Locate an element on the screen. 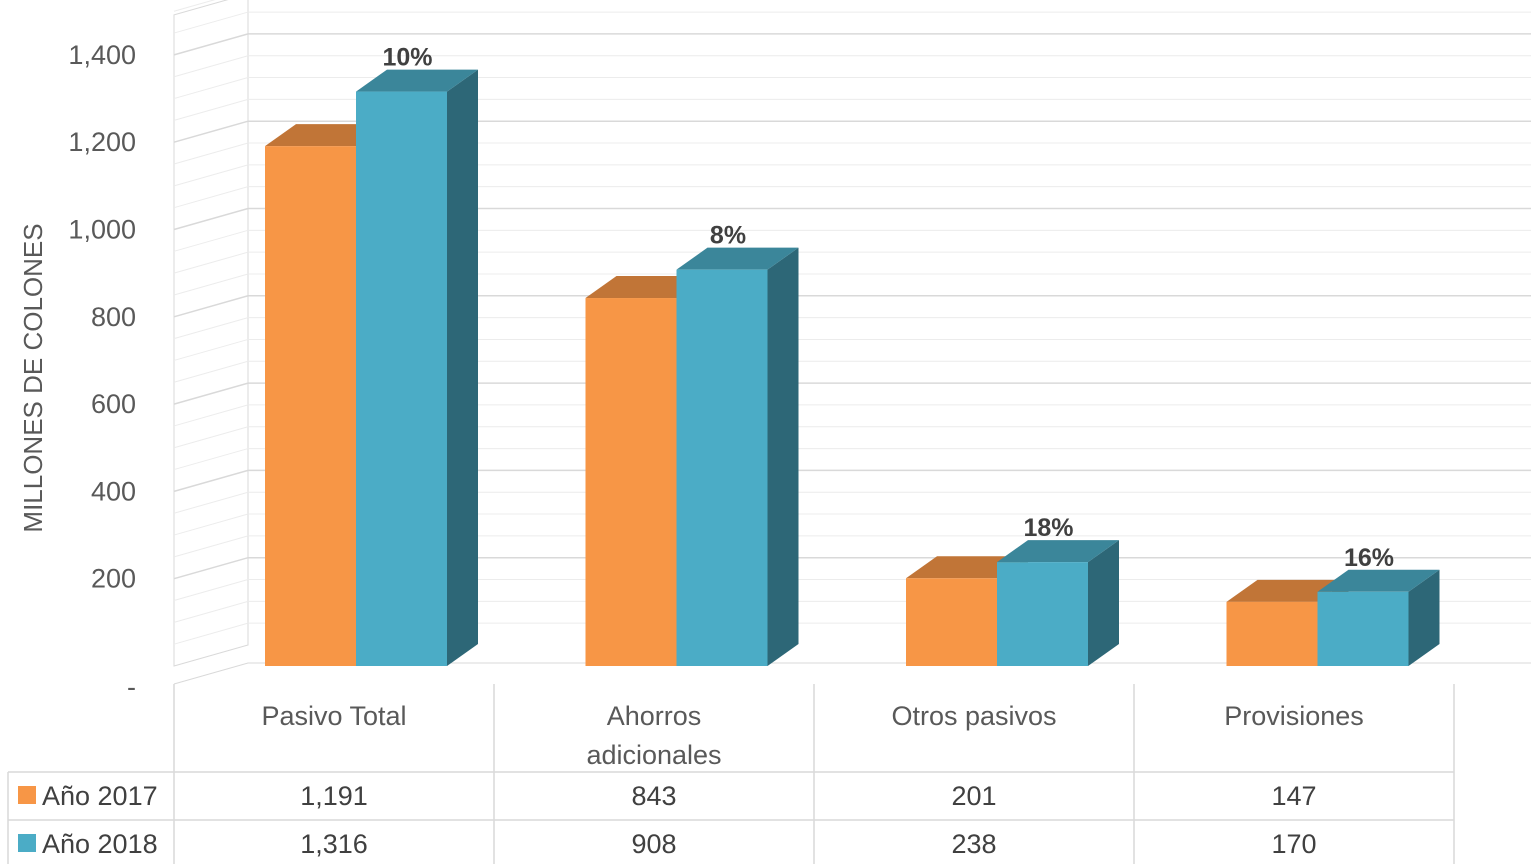 The image size is (1531, 864). y-tick-label: 800 is located at coordinates (113, 317).